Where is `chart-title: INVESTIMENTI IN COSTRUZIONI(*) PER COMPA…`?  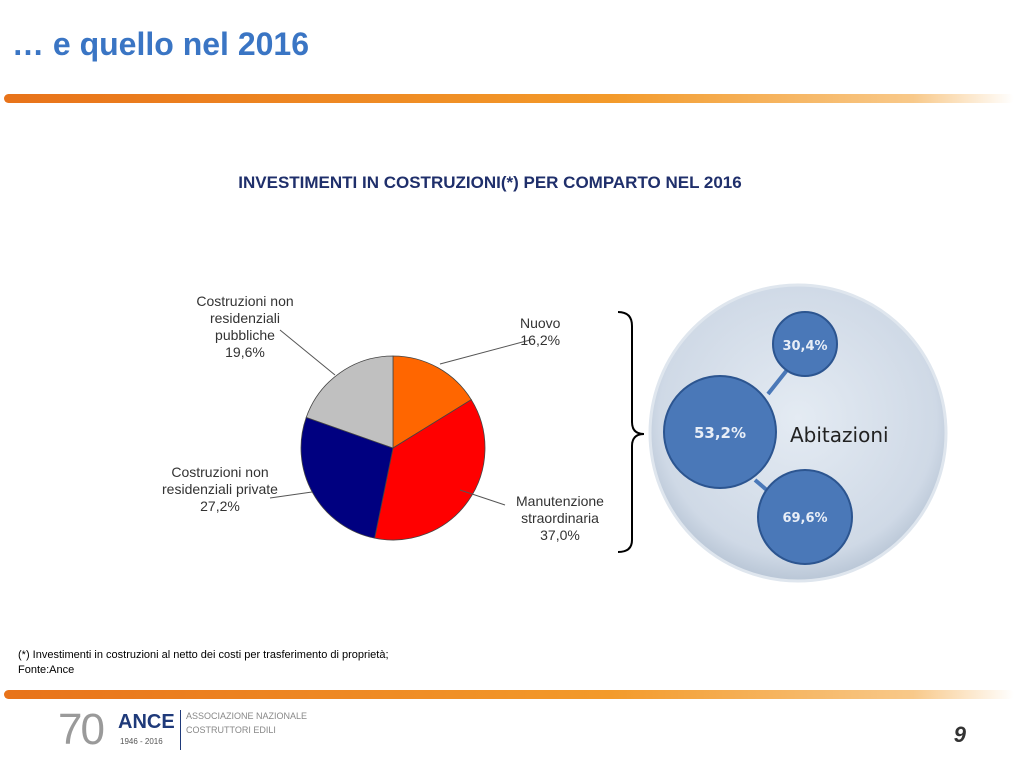
chart-title: INVESTIMENTI IN COSTRUZIONI(*) PER COMPA… is located at coordinates (490, 182).